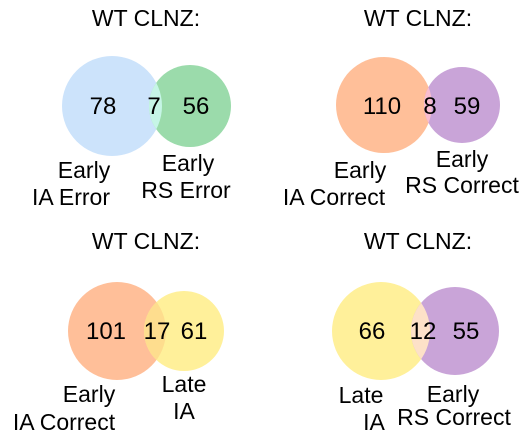 This screenshot has height=443, width=529. I want to click on left-set-label-line2: IA Error, so click(71, 197).